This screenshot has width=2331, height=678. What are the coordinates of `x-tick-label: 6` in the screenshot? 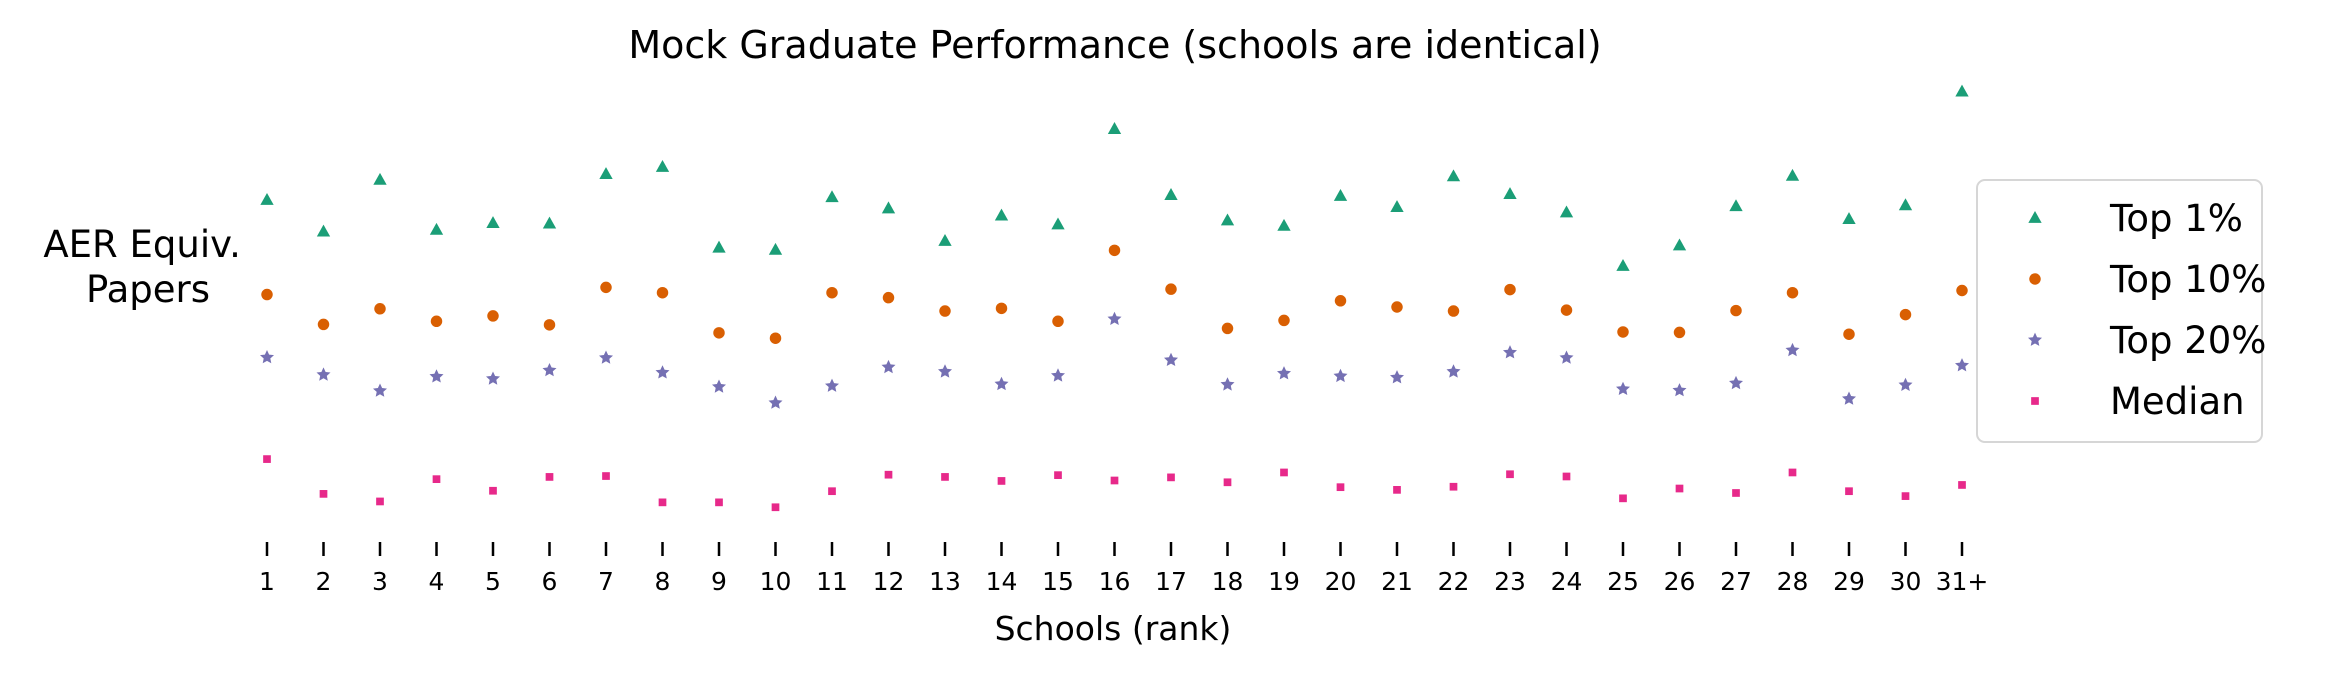 It's located at (550, 581).